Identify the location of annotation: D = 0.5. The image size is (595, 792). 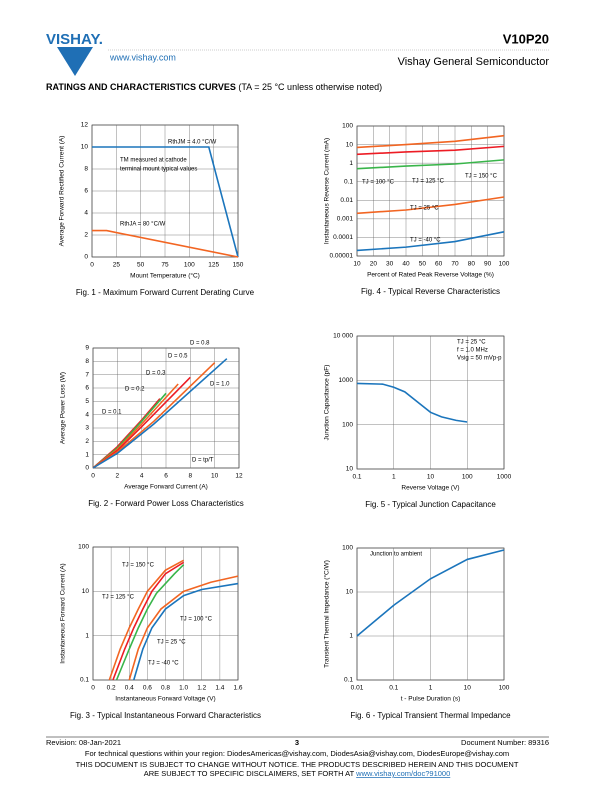
(178, 357).